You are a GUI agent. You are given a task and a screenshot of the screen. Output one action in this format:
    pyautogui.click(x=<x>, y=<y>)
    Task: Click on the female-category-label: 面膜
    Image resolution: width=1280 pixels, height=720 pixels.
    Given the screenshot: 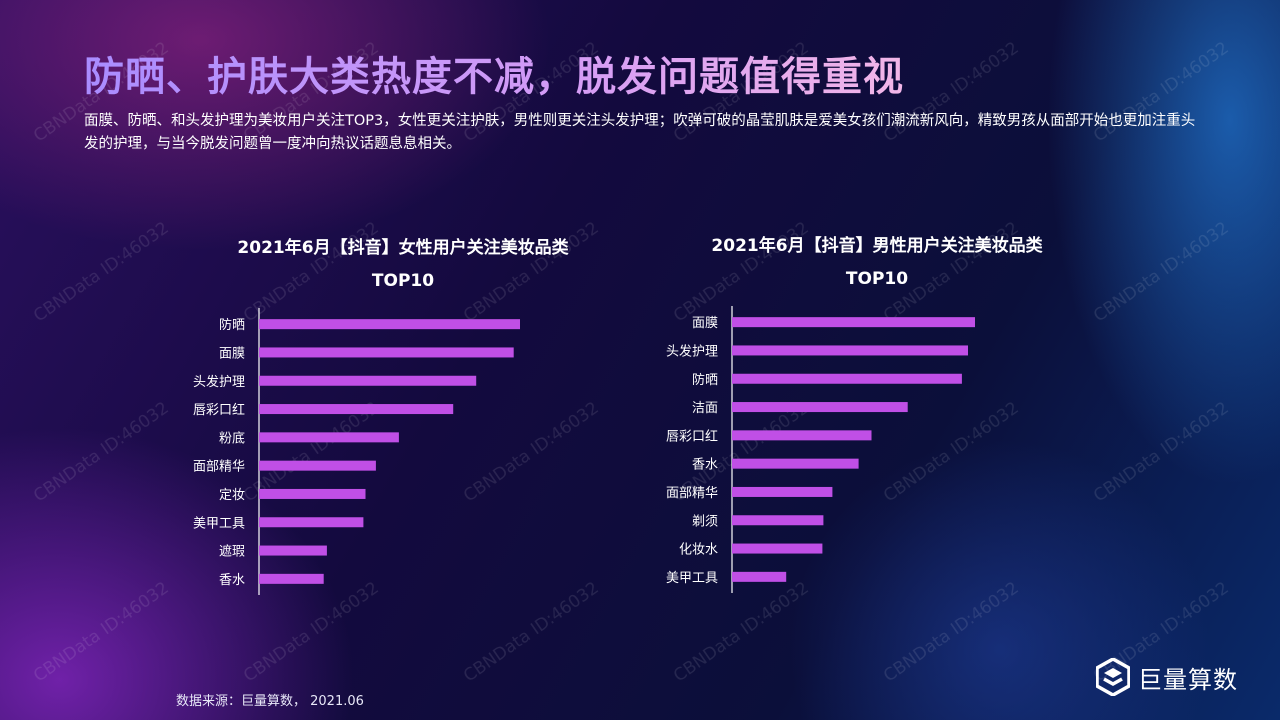 What is the action you would take?
    pyautogui.click(x=232, y=353)
    